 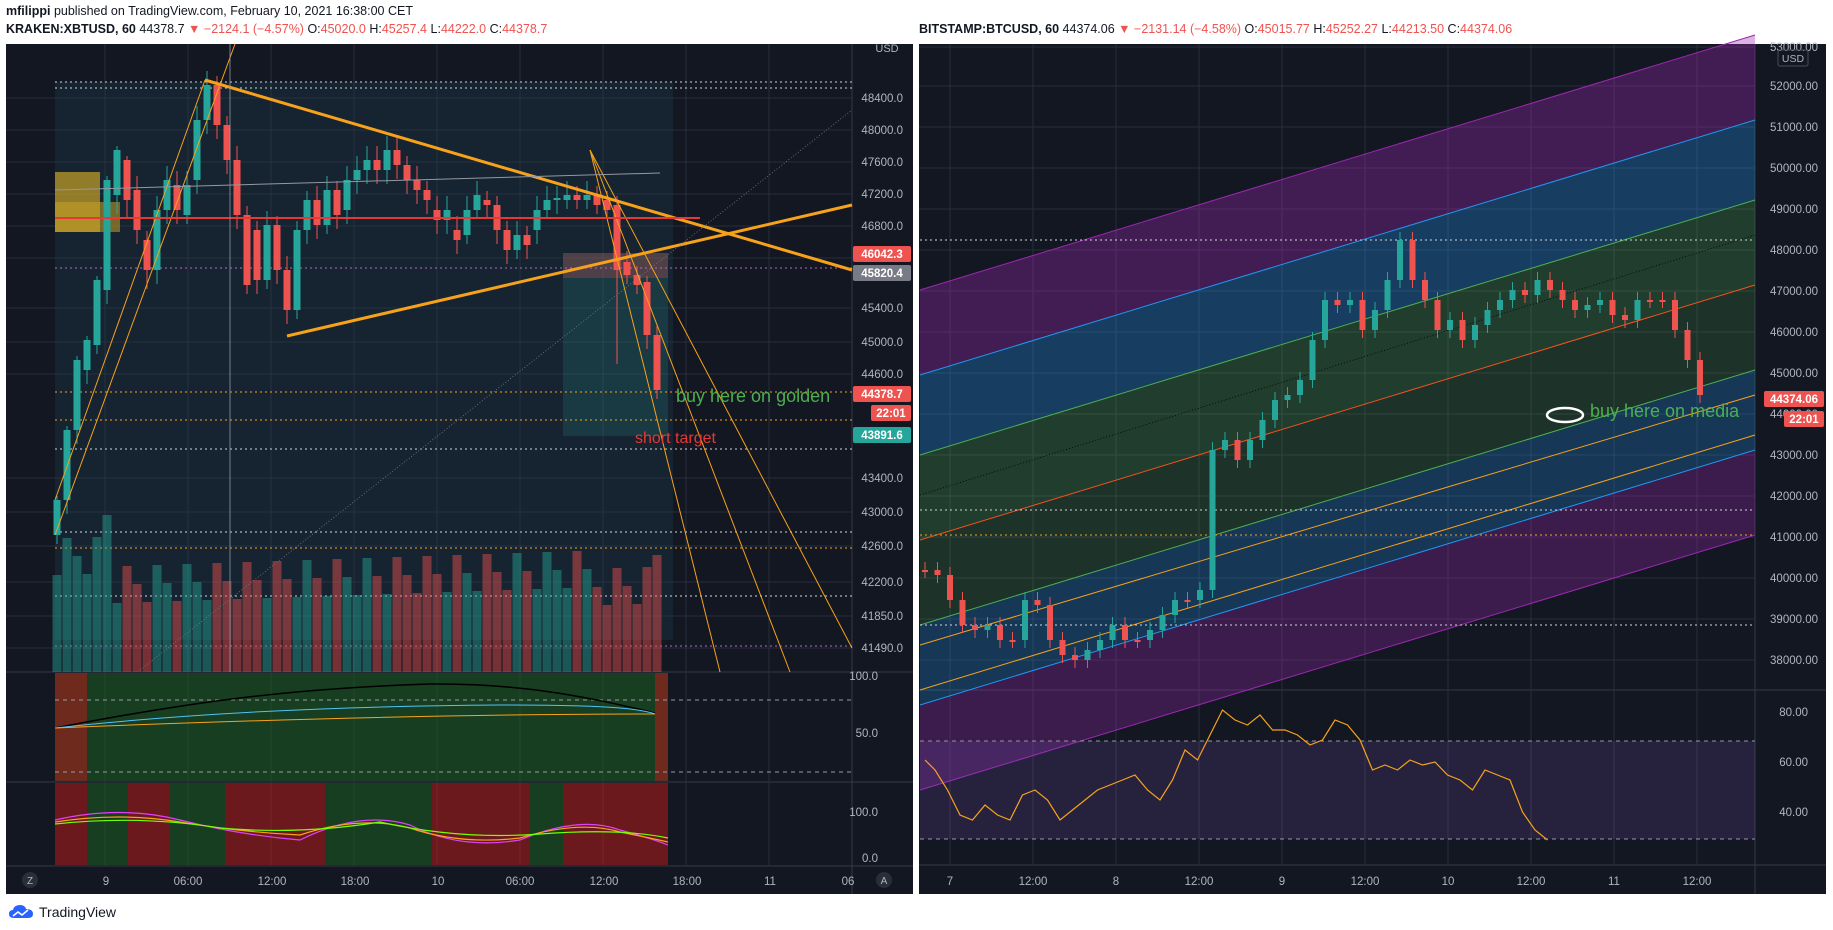 I want to click on left-price-tag, so click(x=891, y=413).